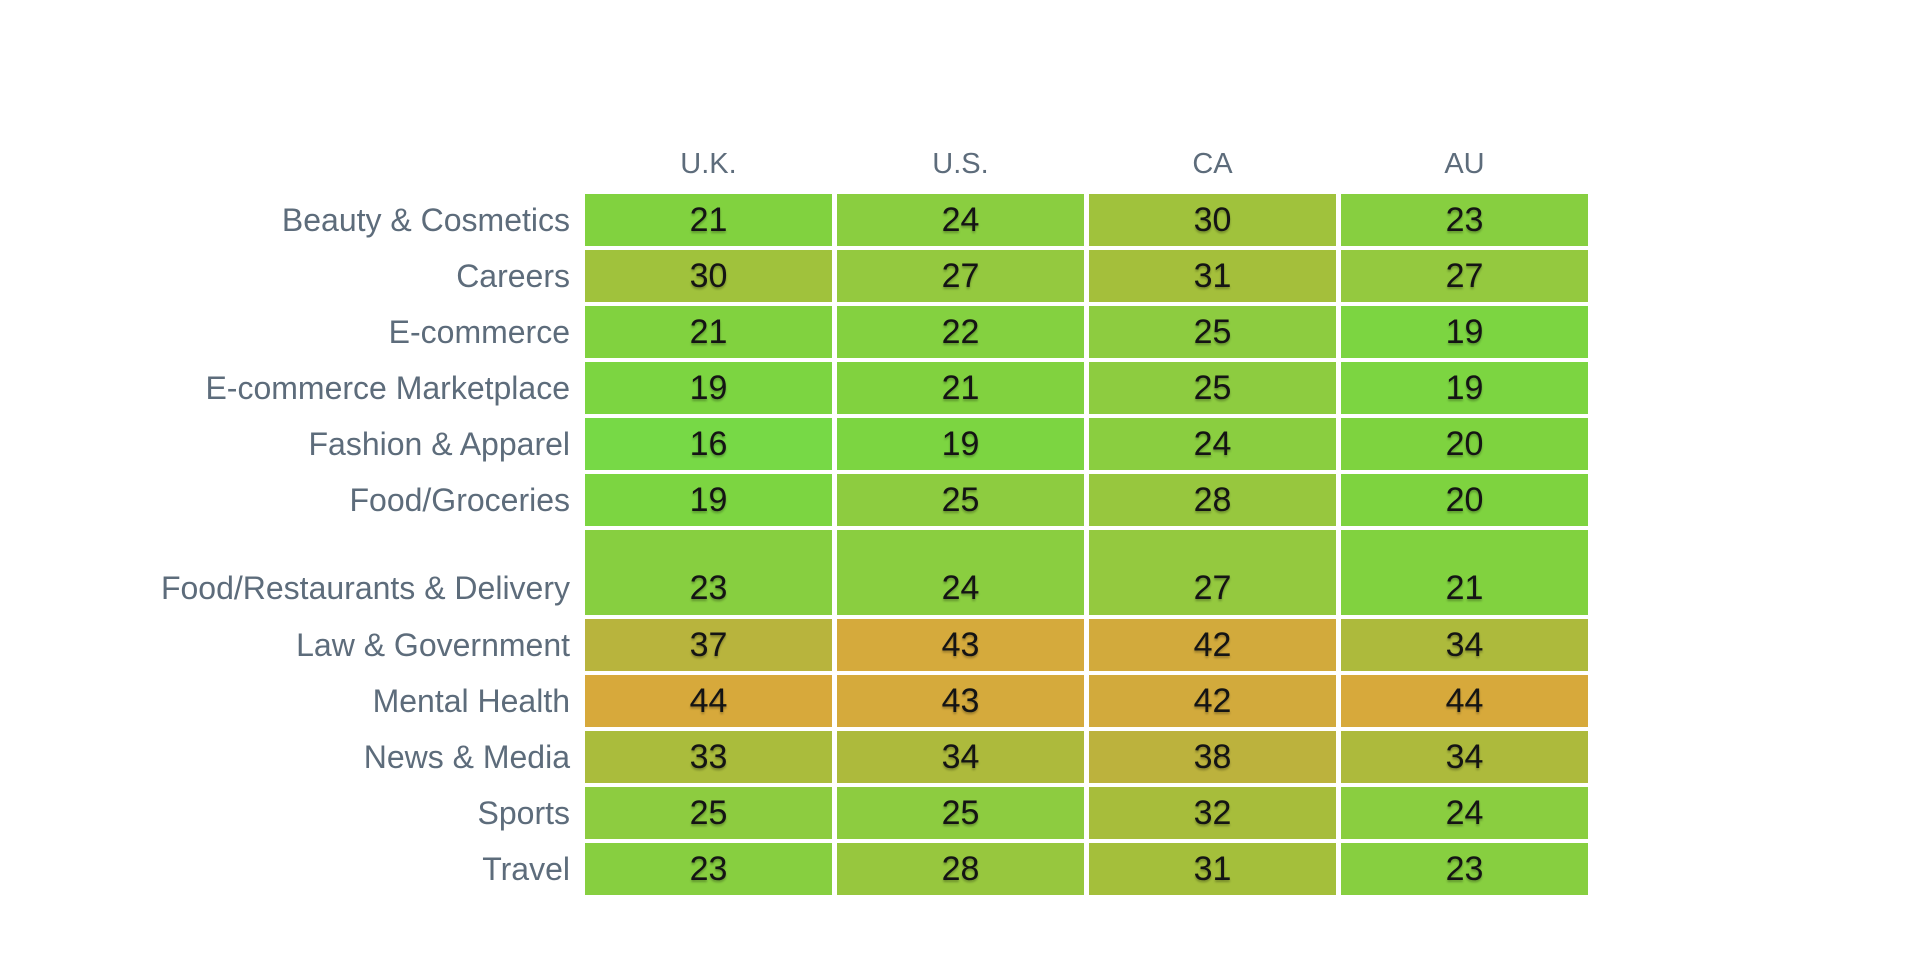 The image size is (1920, 958). I want to click on col-header-2: CA, so click(1212, 163).